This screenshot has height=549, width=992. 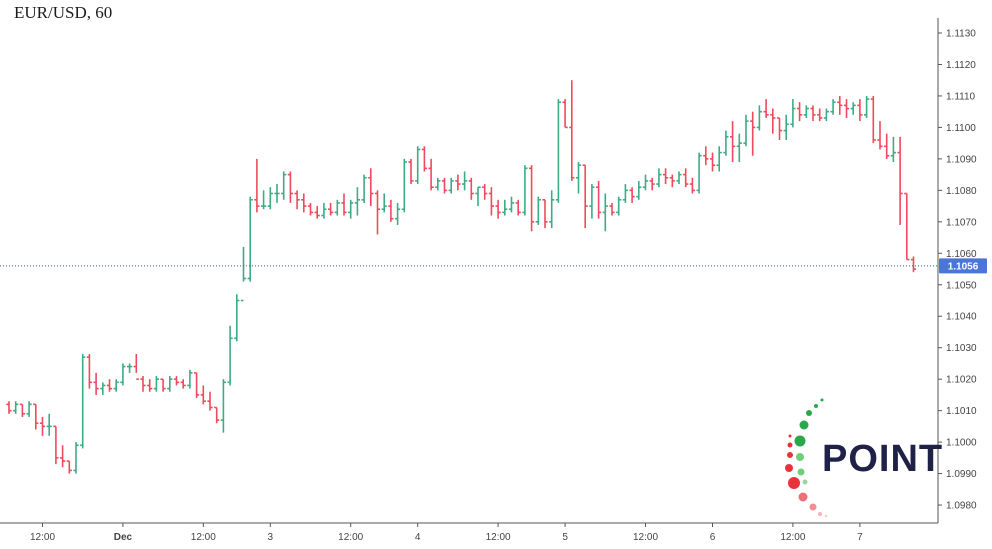 What do you see at coordinates (565, 537) in the screenshot?
I see `x-tick-label: 5` at bounding box center [565, 537].